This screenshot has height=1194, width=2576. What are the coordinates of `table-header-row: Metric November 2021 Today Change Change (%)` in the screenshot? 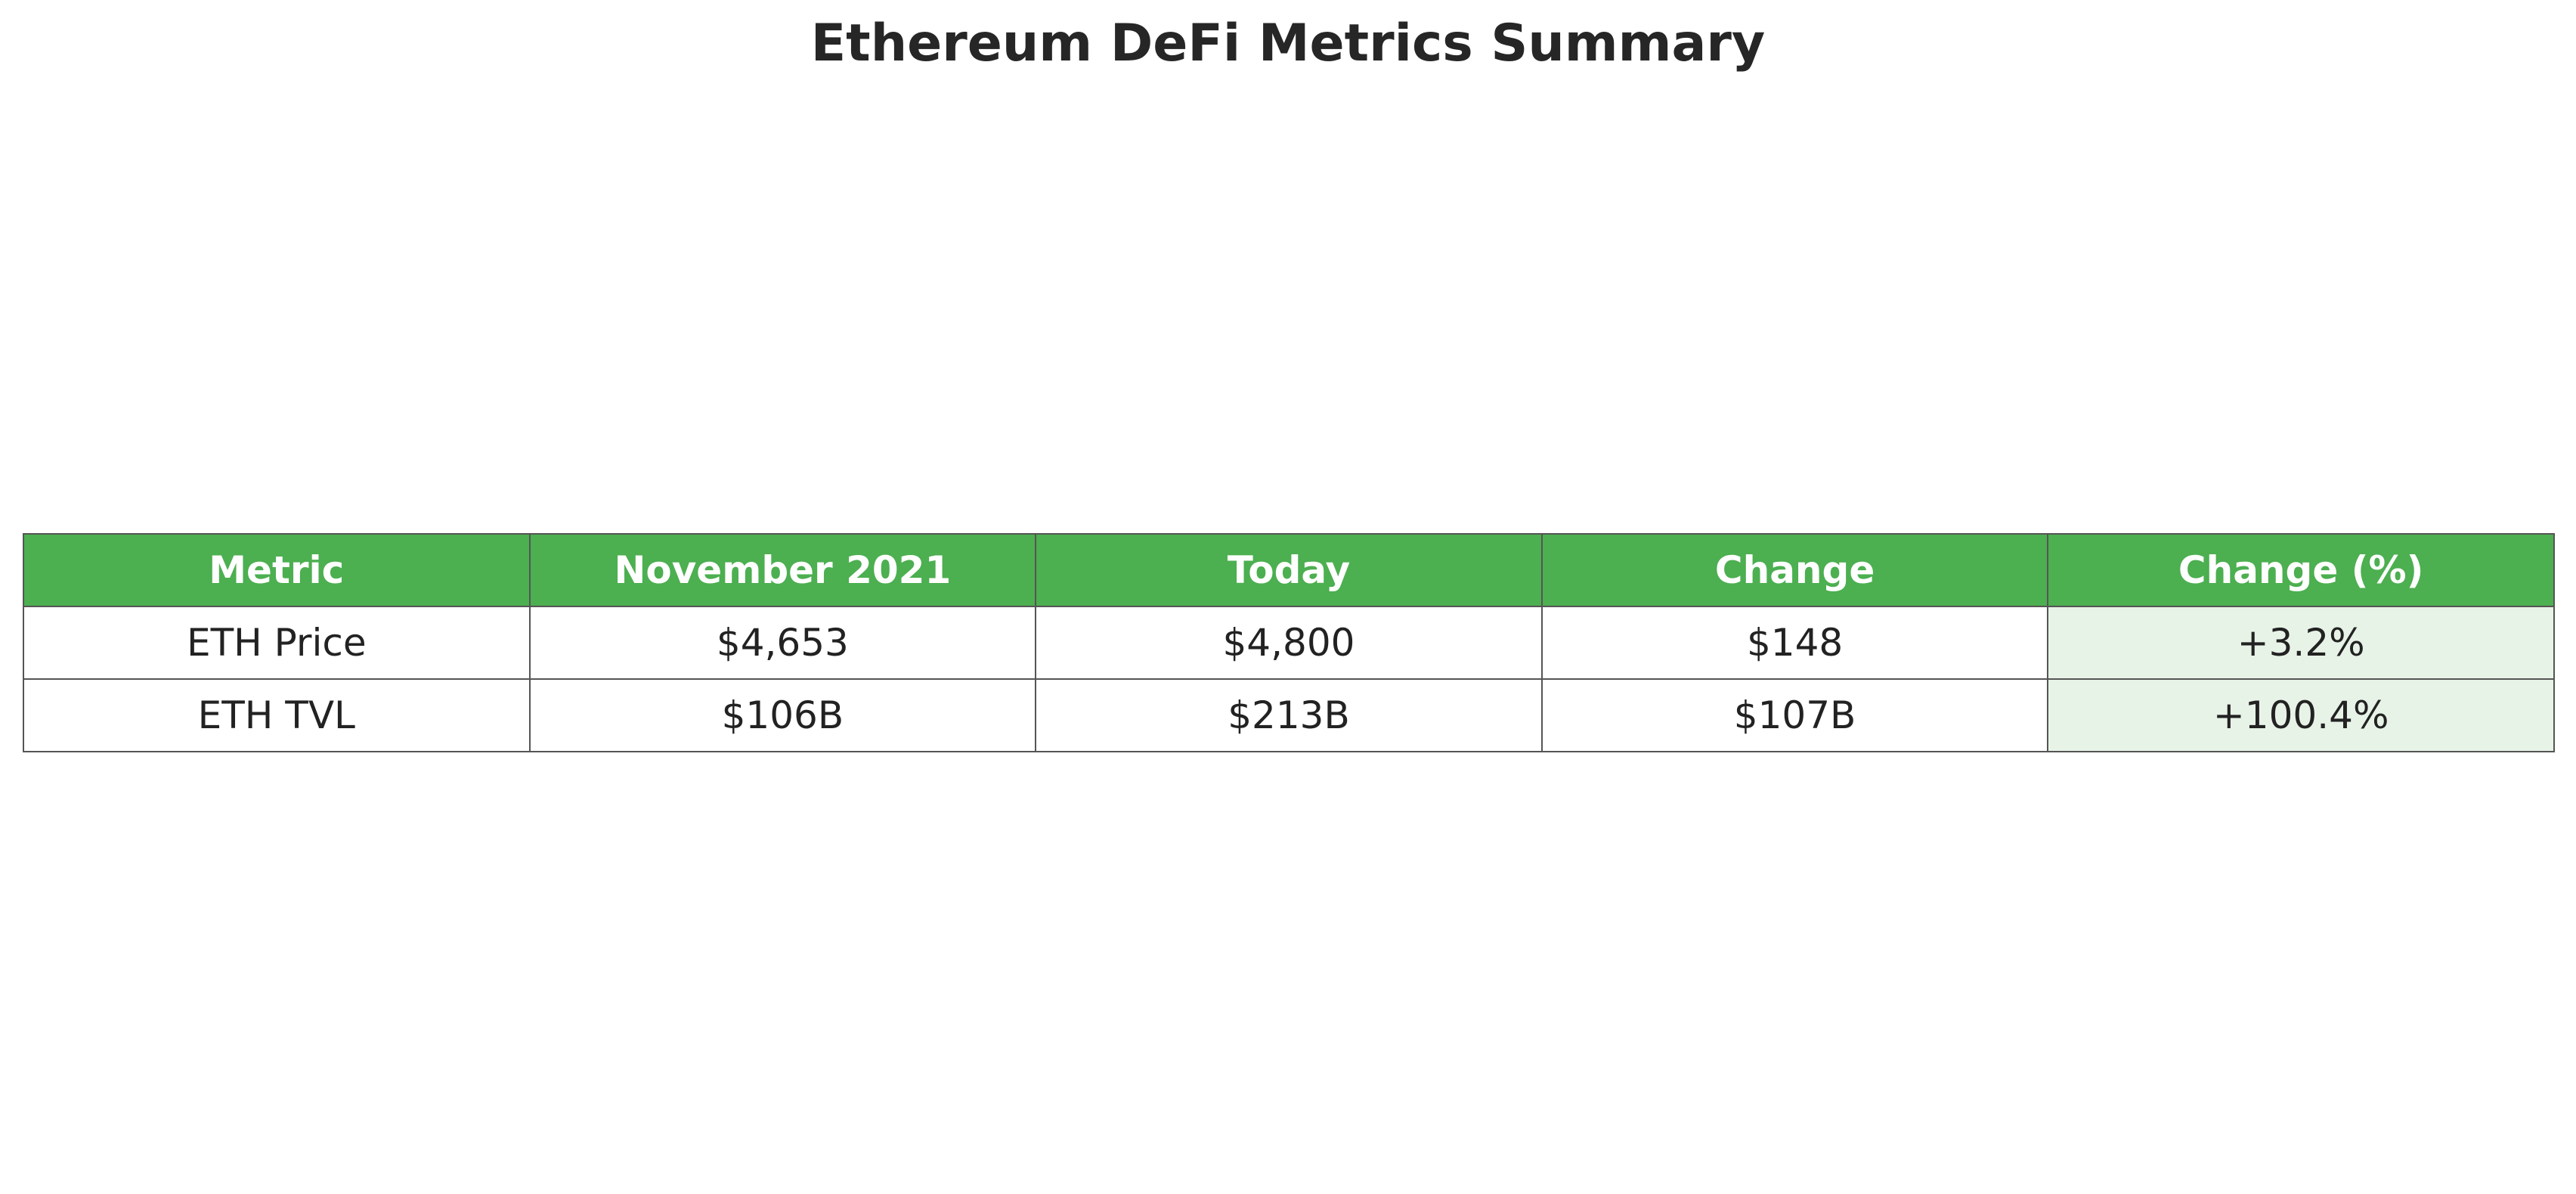 It's located at (1289, 570).